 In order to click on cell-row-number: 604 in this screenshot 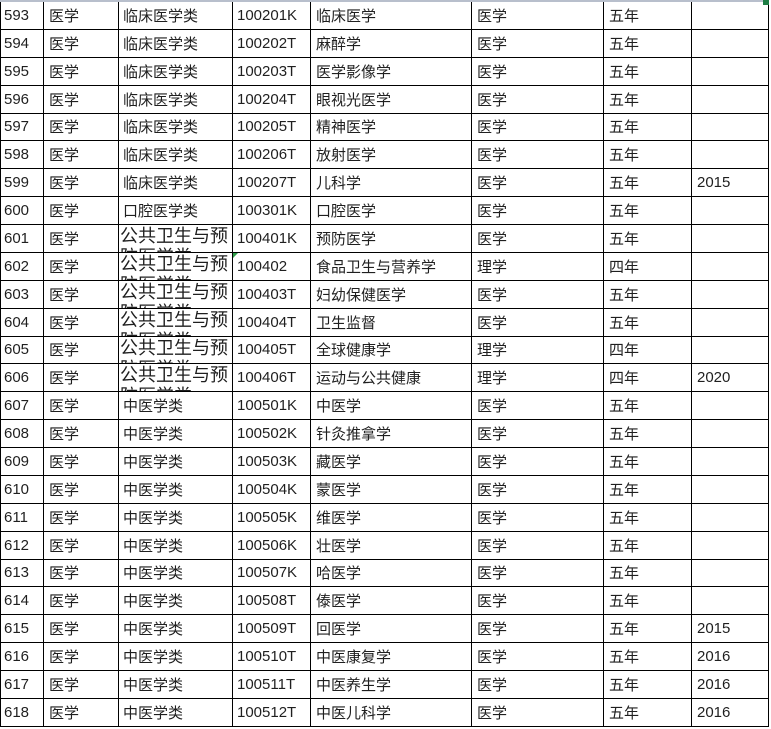, I will do `click(22, 322)`.